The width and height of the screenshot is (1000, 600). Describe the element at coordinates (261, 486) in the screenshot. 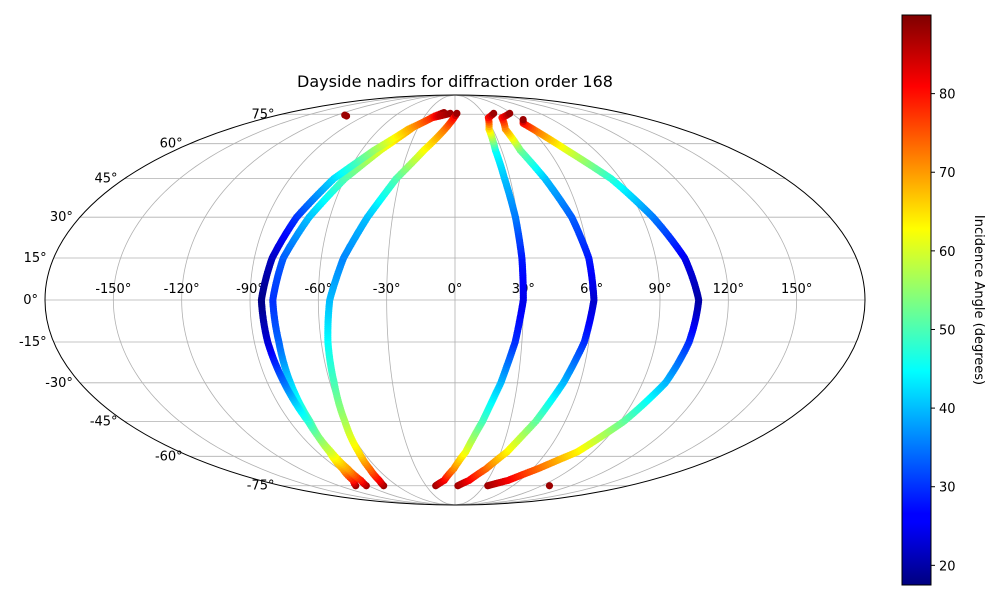

I see `lat-tick-label: -75°` at that location.